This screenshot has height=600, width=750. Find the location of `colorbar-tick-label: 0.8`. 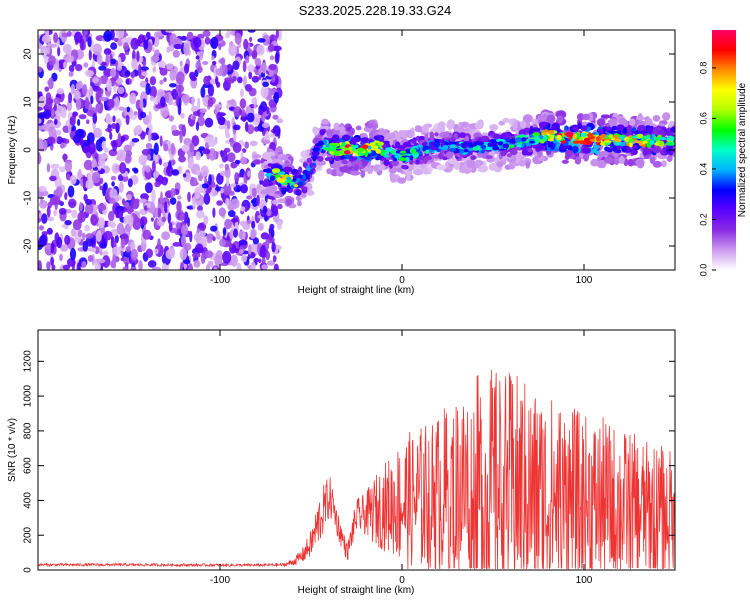

colorbar-tick-label: 0.8 is located at coordinates (703, 68).